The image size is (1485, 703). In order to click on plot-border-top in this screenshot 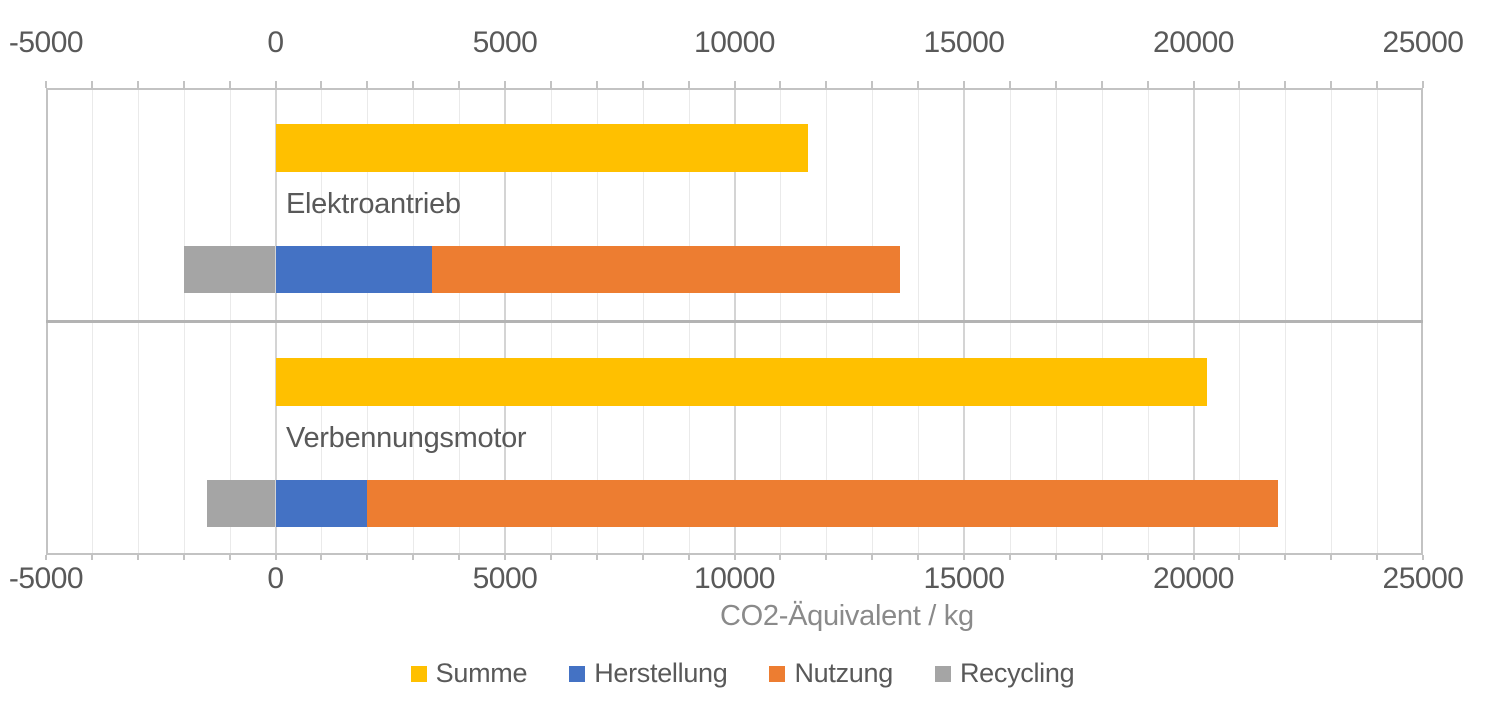, I will do `click(734, 89)`.